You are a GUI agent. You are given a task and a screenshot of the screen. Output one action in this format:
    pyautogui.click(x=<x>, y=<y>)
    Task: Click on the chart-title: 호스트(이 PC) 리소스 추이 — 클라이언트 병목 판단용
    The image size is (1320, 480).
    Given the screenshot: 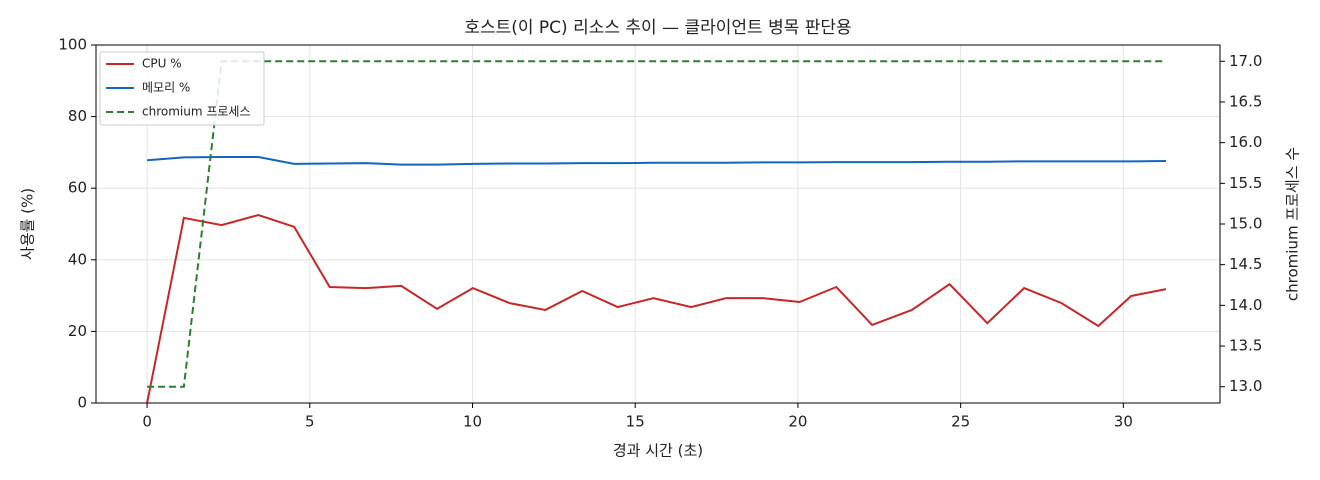 What is the action you would take?
    pyautogui.click(x=657, y=28)
    